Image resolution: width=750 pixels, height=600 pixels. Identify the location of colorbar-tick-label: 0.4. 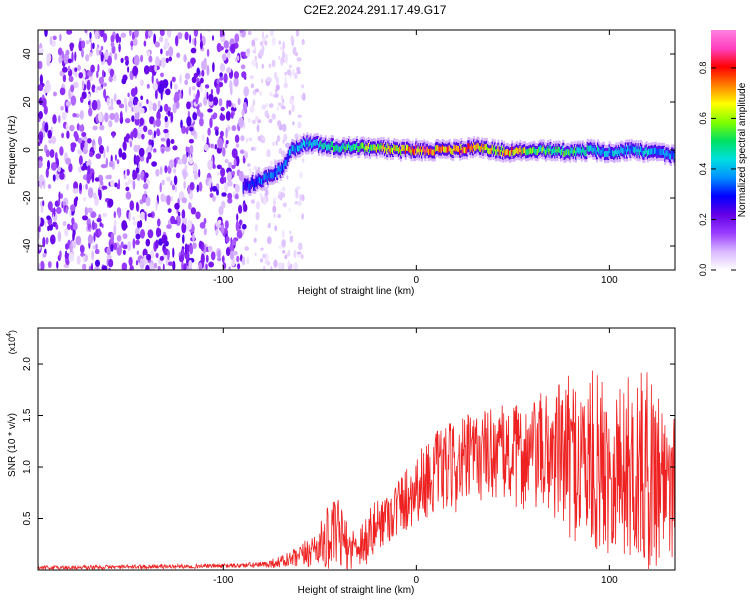
(703, 169).